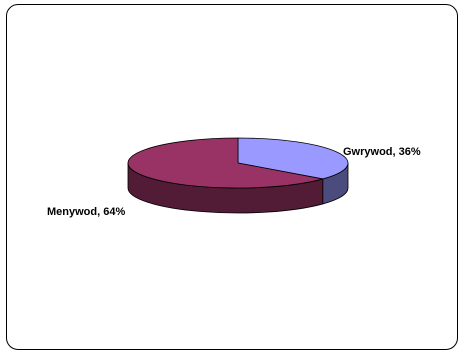 This screenshot has width=466, height=360. What do you see at coordinates (225, 163) in the screenshot?
I see `slice-top-menywod` at bounding box center [225, 163].